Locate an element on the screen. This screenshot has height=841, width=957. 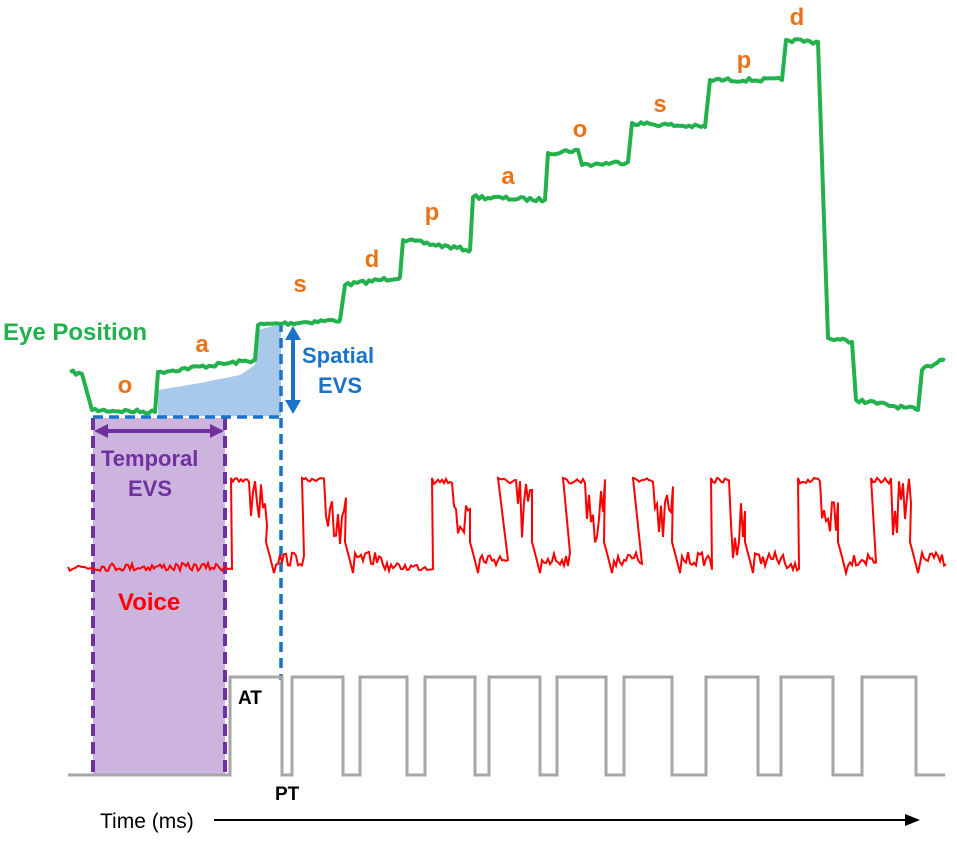
target-letter-5: p is located at coordinates (432, 212).